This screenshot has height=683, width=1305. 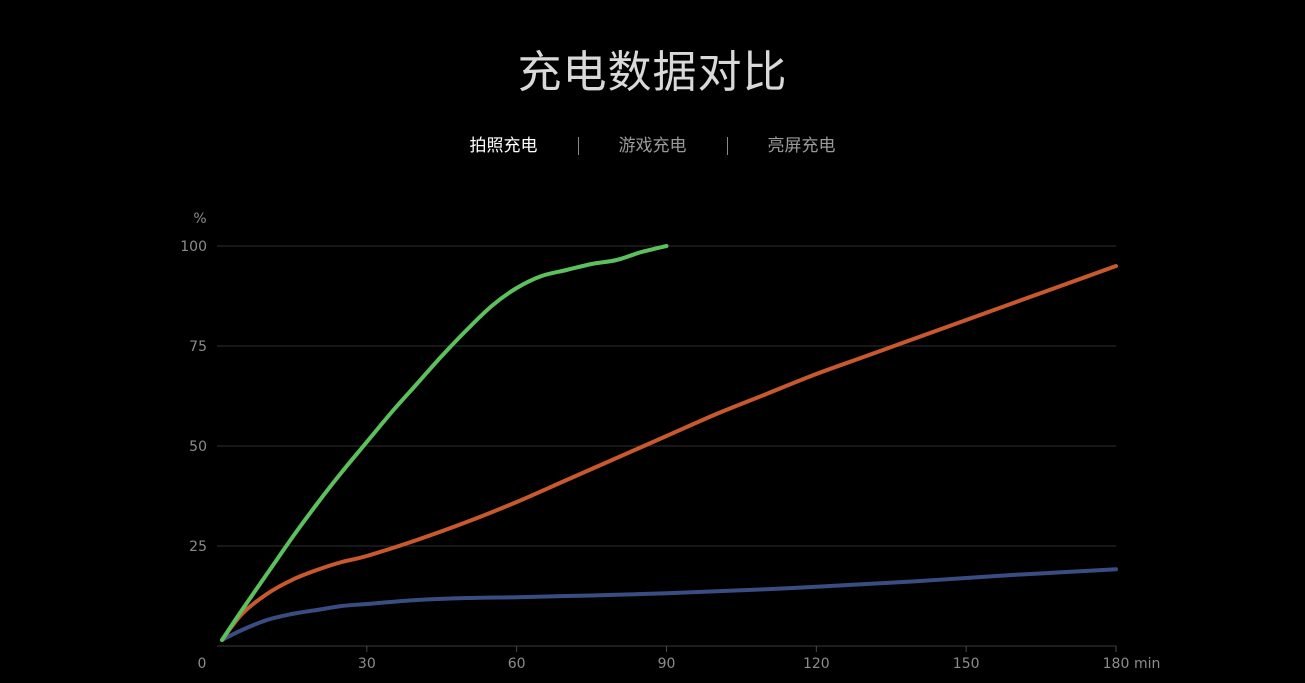 What do you see at coordinates (193, 247) in the screenshot?
I see `y-tick-label: 100` at bounding box center [193, 247].